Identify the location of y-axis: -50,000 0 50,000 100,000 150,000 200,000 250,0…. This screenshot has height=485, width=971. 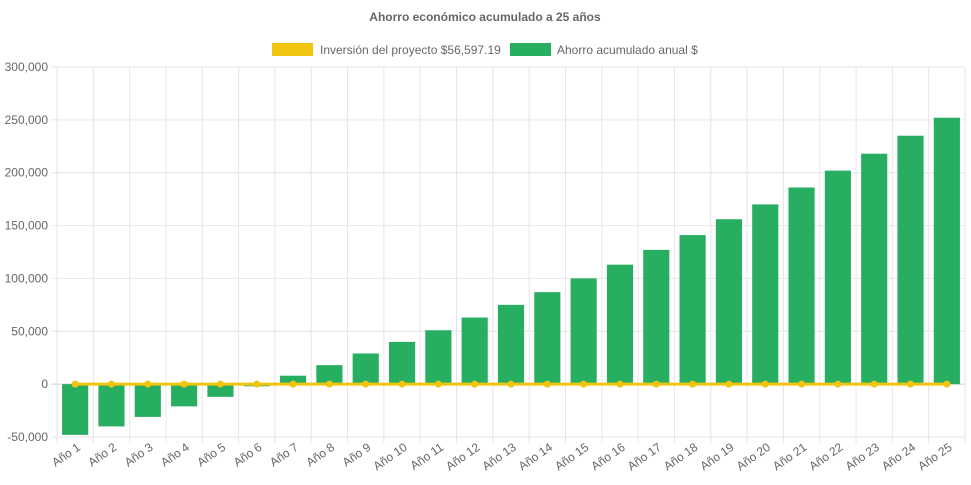
(27, 252).